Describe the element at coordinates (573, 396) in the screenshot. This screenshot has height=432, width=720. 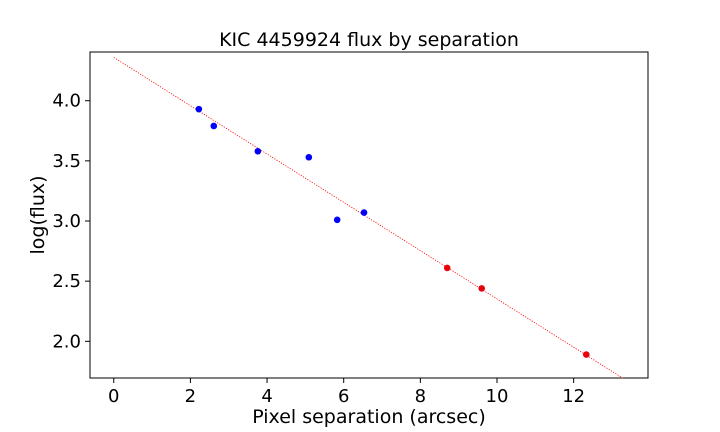
I see `x-tick-label: 12` at that location.